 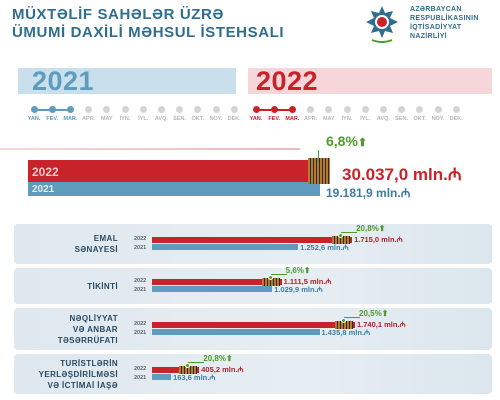 I want to click on month-label-2021: DEK., so click(x=234, y=119).